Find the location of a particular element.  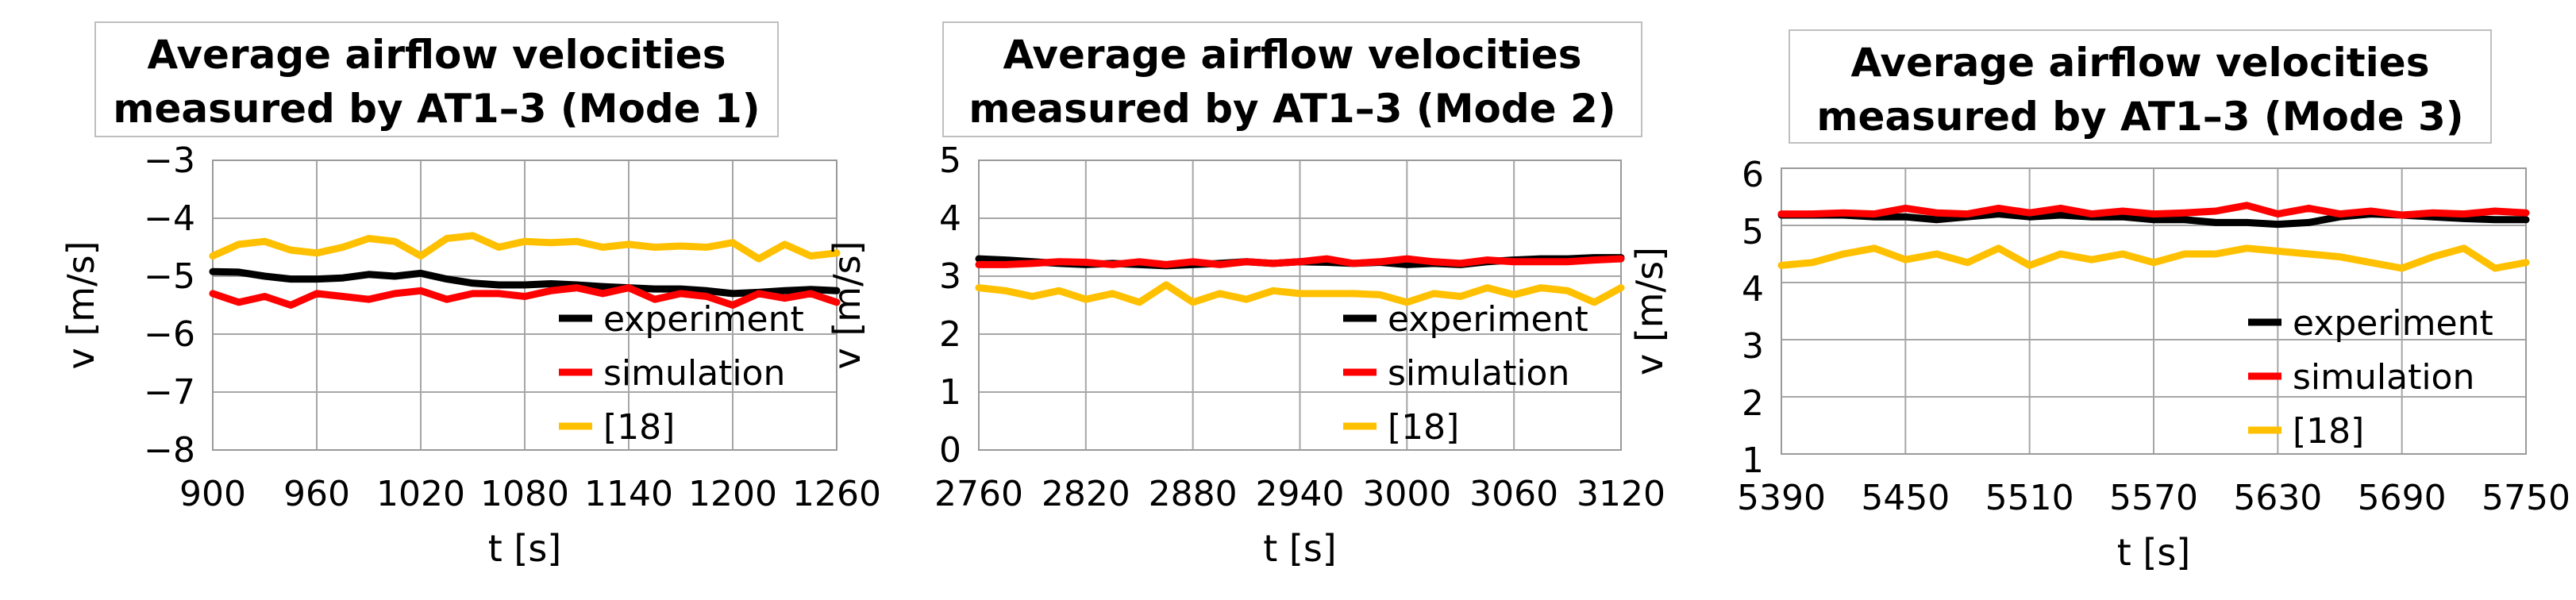

chart-3-ytick-label: 1 is located at coordinates (1753, 460).